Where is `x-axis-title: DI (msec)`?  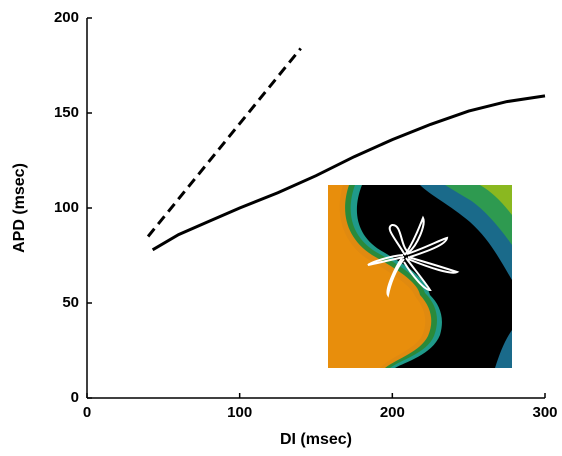 x-axis-title: DI (msec) is located at coordinates (316, 439).